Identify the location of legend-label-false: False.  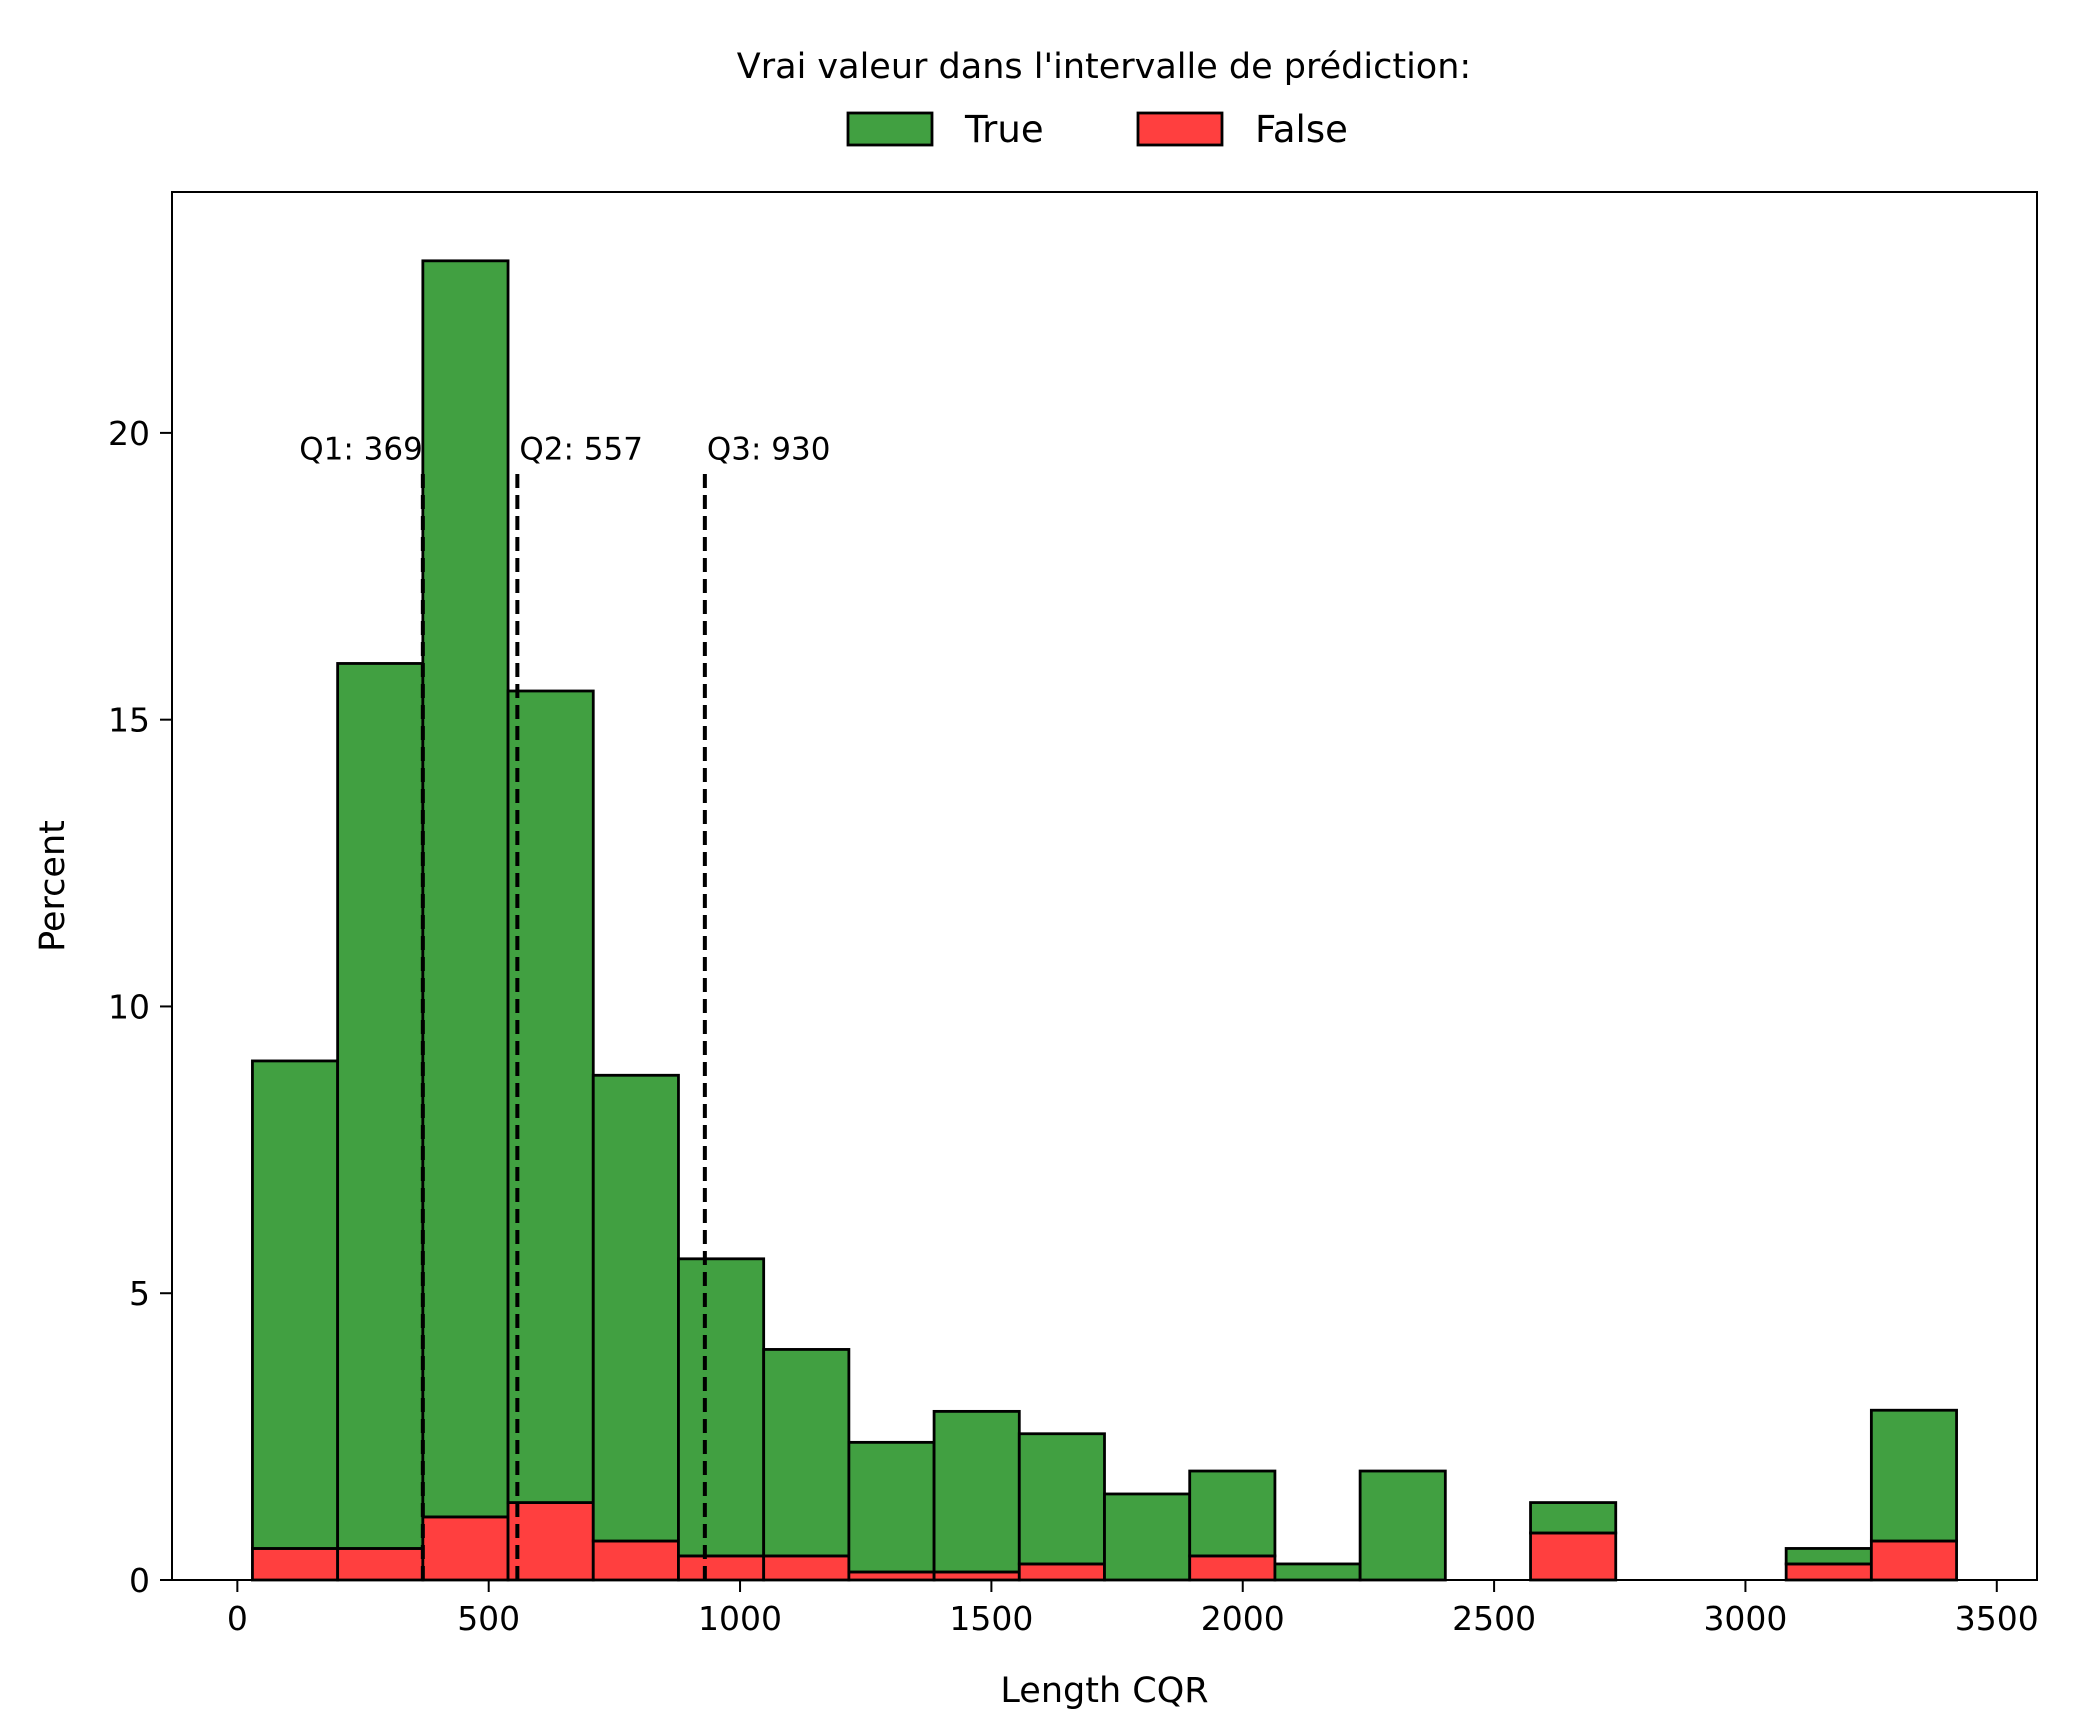
(1301, 129).